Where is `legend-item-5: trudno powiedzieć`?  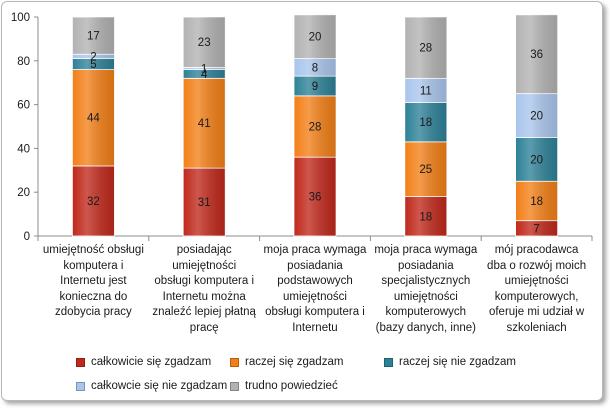 legend-item-5: trudno powiedzieć is located at coordinates (284, 386).